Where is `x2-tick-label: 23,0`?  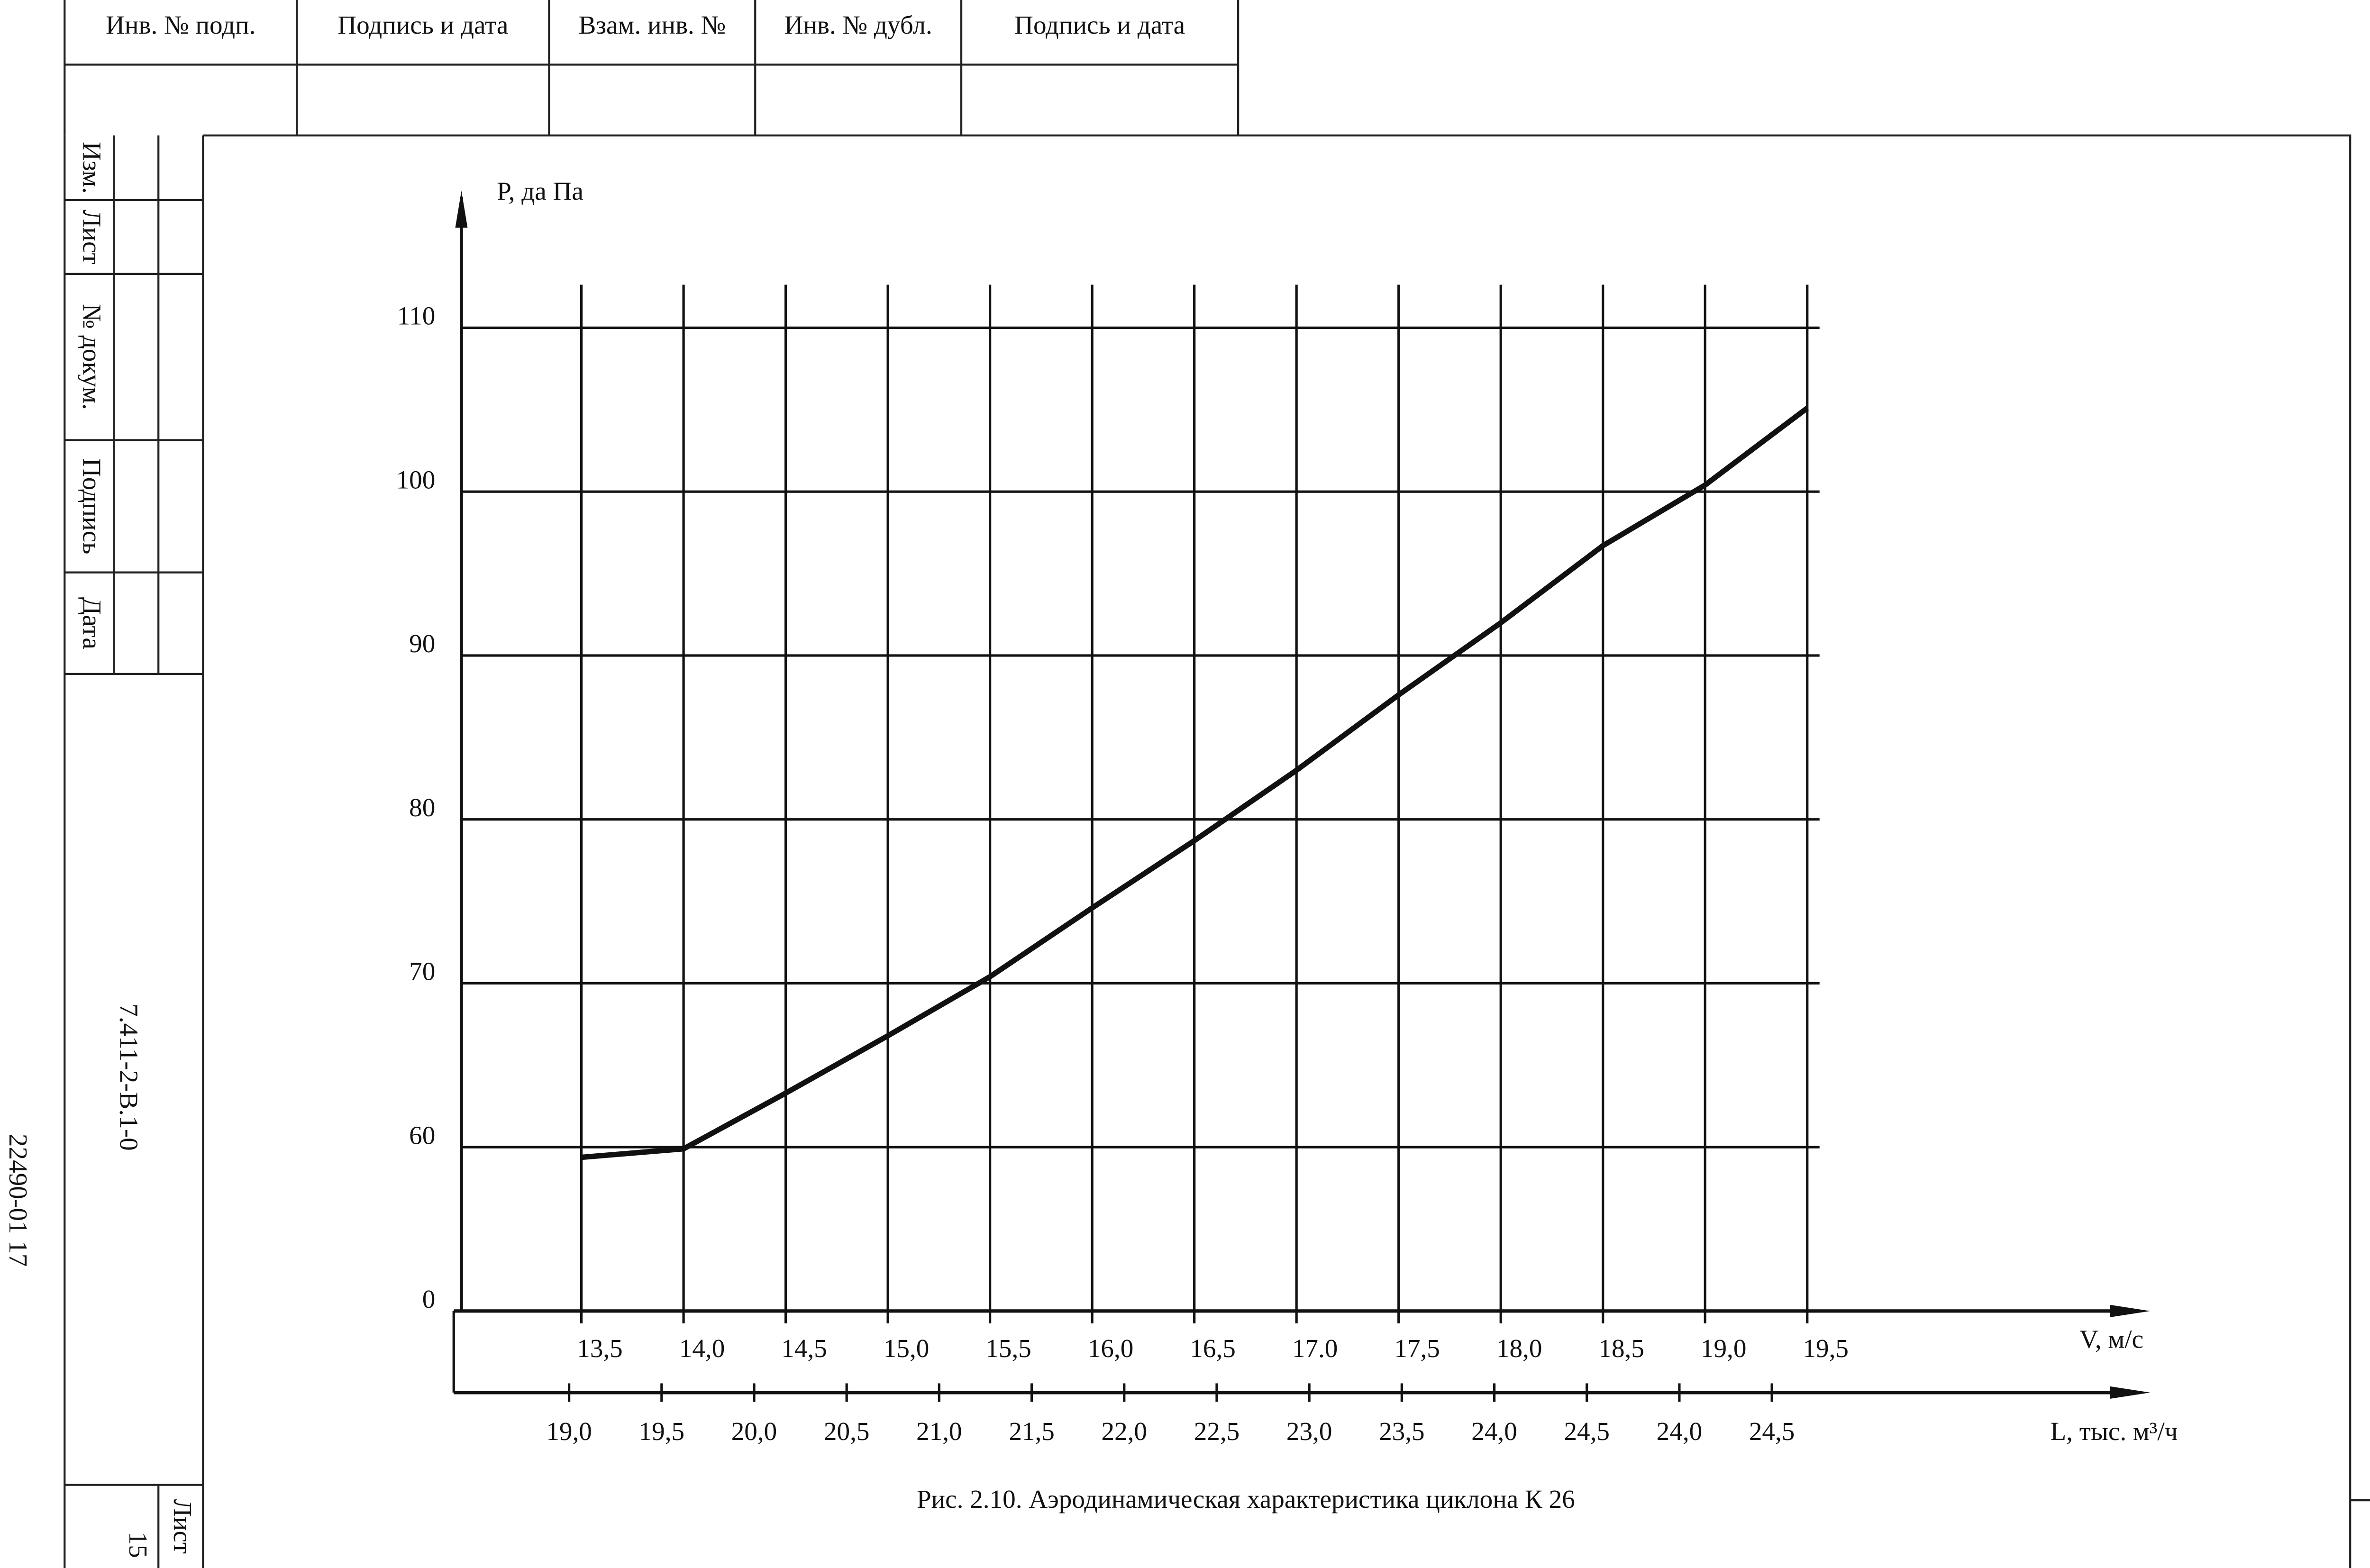 x2-tick-label: 23,0 is located at coordinates (1309, 1431).